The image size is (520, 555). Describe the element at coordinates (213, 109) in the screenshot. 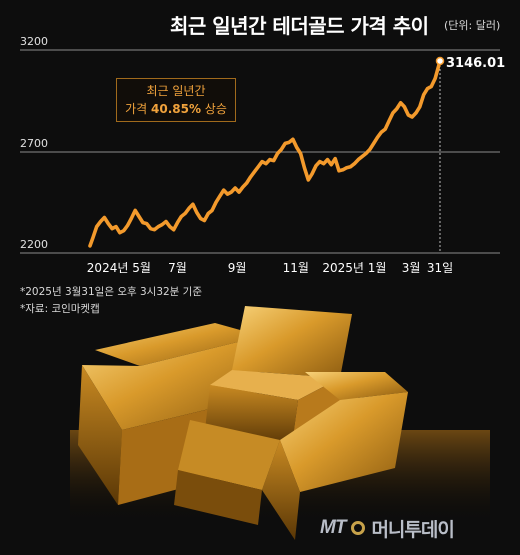

I see `callout-suffix: 상승` at that location.